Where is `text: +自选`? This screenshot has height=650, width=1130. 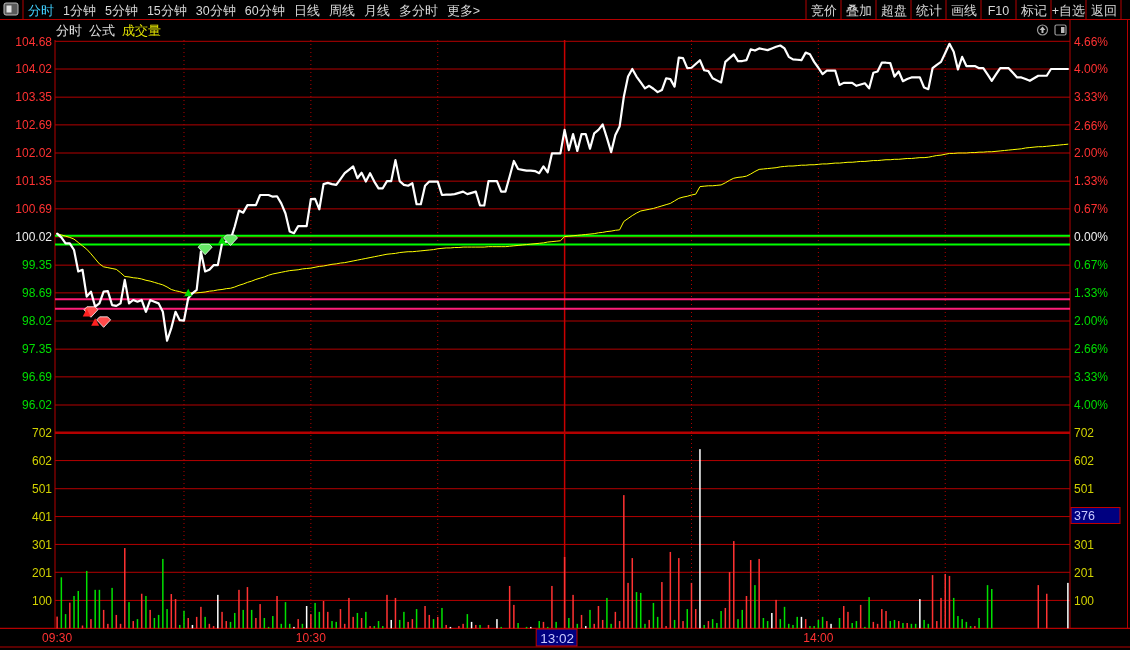
text: +自选 is located at coordinates (1068, 11).